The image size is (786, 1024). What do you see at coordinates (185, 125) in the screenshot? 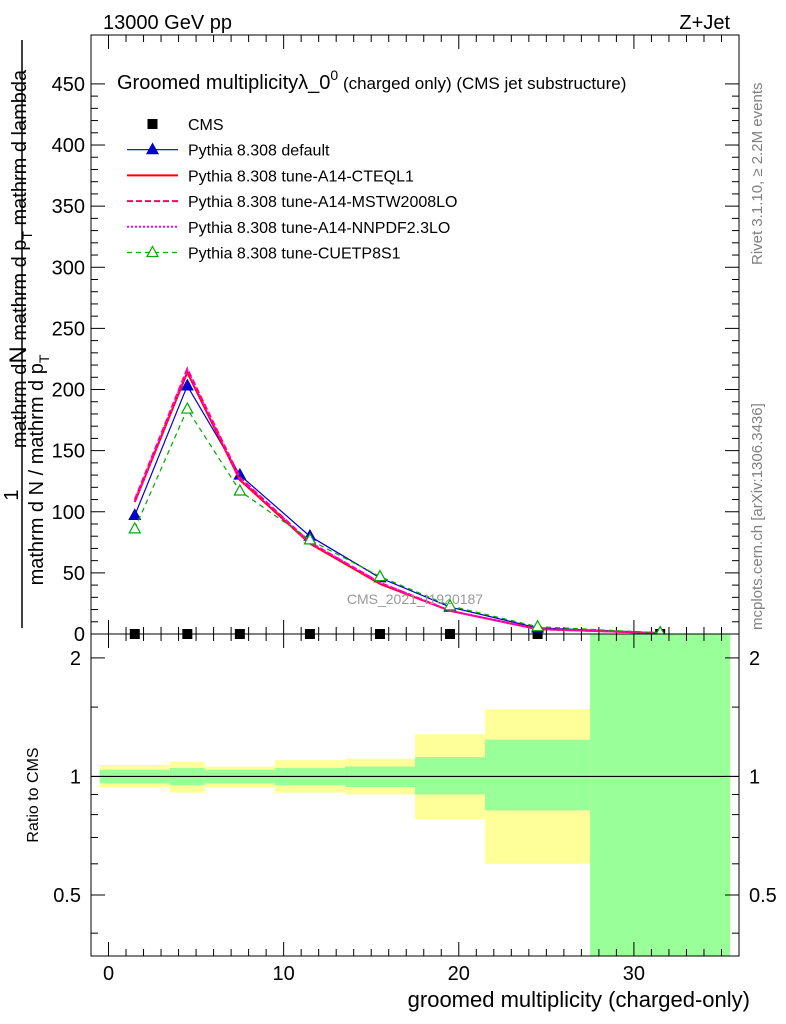
I see `legend-entry: CMS` at bounding box center [185, 125].